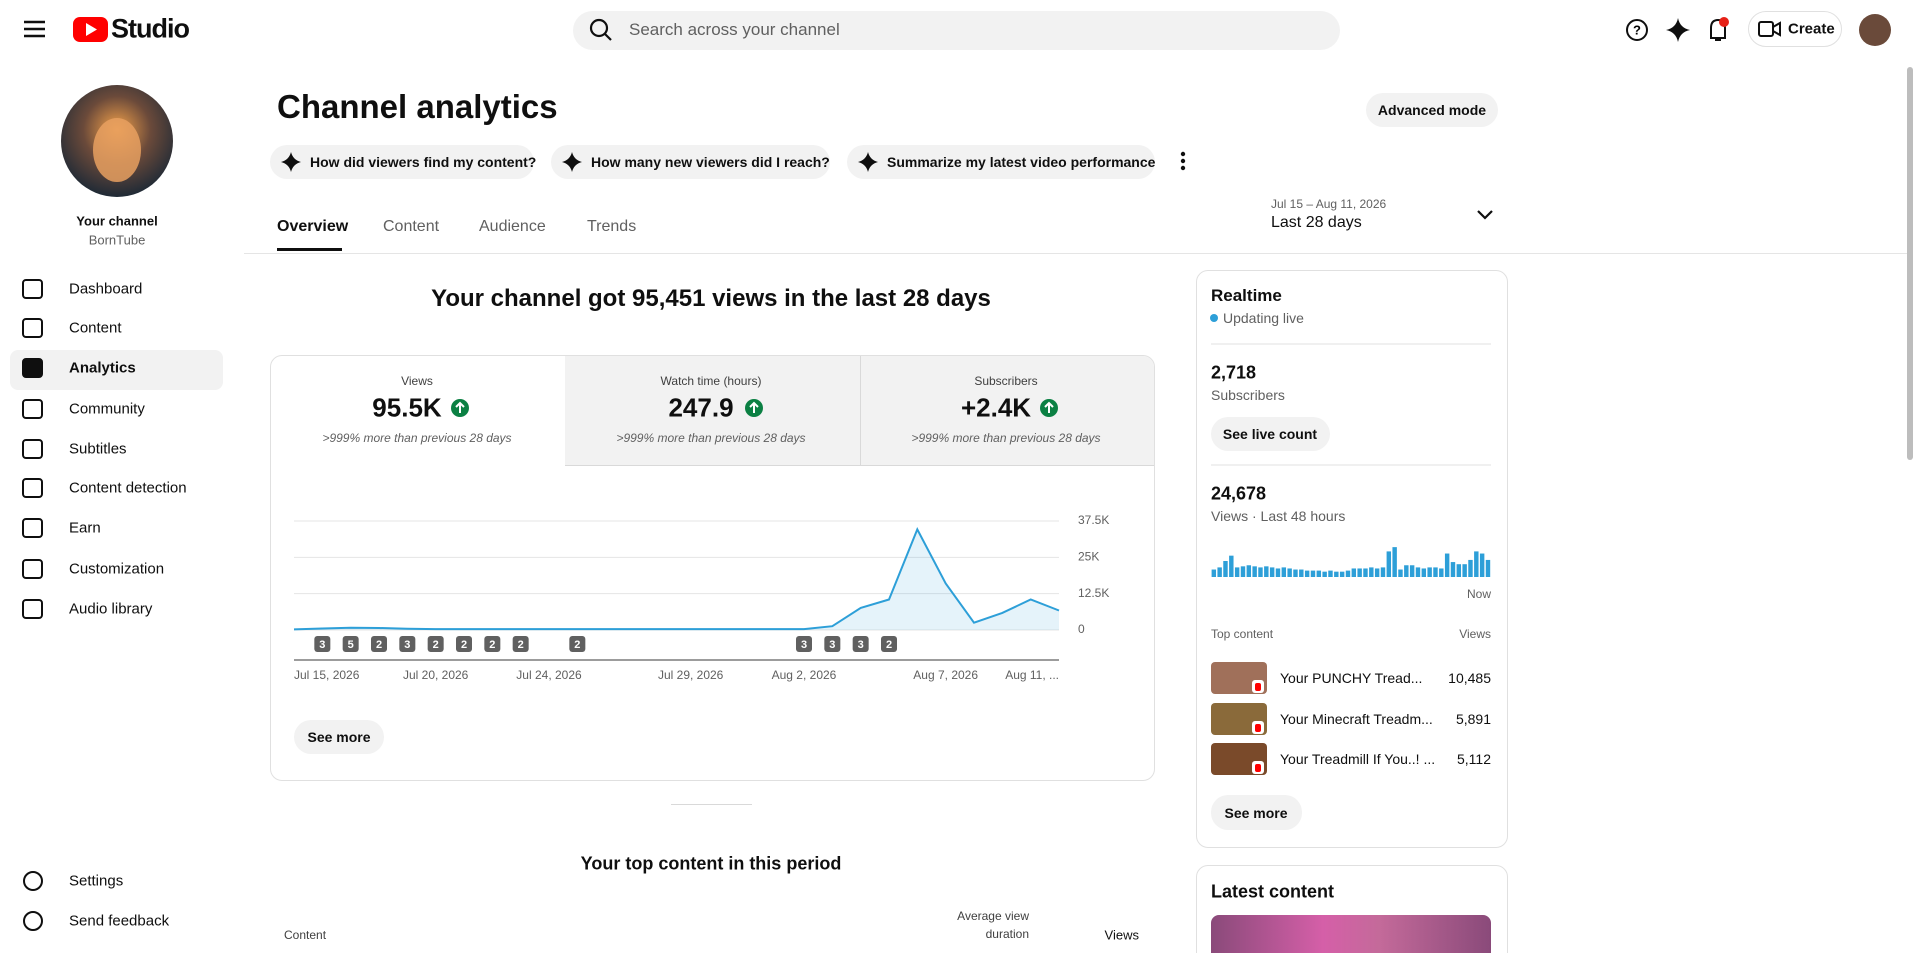  I want to click on advanced-mode-label: Advanced mode, so click(1432, 110).